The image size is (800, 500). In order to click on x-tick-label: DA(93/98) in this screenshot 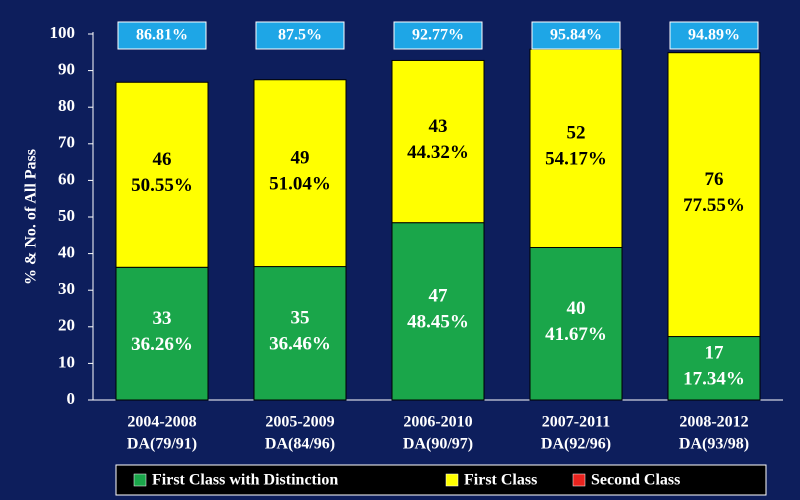, I will do `click(714, 444)`.